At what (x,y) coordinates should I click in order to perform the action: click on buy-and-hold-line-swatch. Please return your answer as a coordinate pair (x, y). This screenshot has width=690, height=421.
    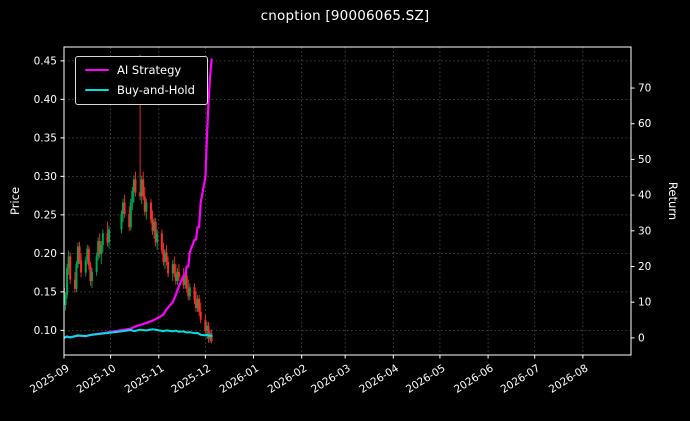
    Looking at the image, I should click on (97, 90).